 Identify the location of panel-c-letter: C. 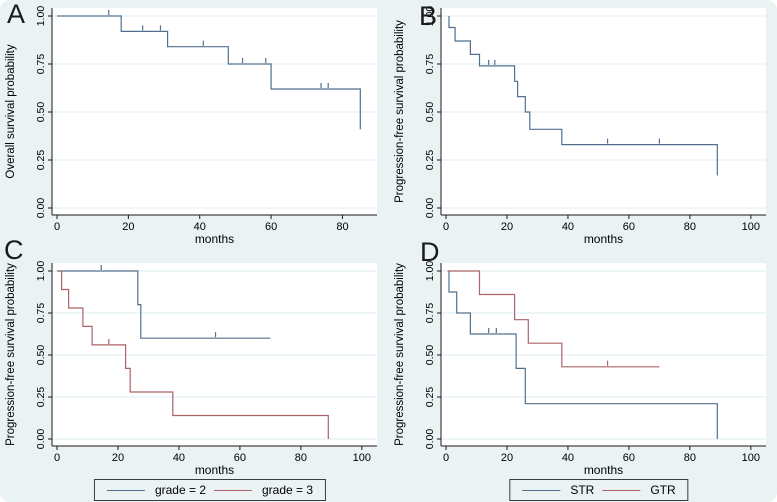
(14, 250).